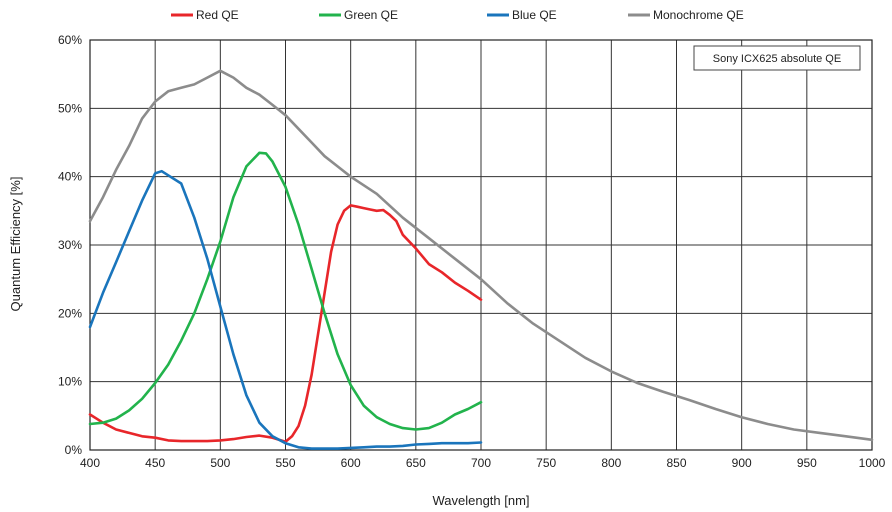 The height and width of the screenshot is (512, 892). Describe the element at coordinates (70, 177) in the screenshot. I see `y-tick-label: 40%` at that location.